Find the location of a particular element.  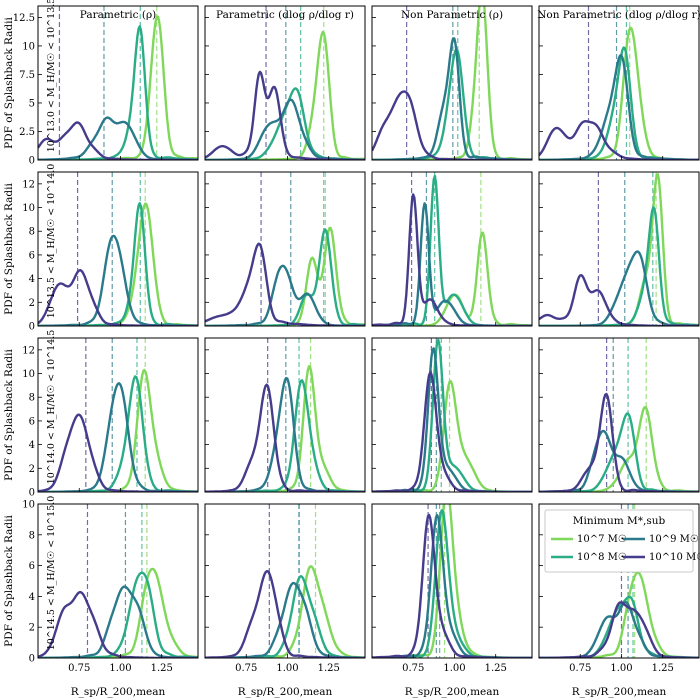

panel-r2-c4 is located at coordinates (619, 249).